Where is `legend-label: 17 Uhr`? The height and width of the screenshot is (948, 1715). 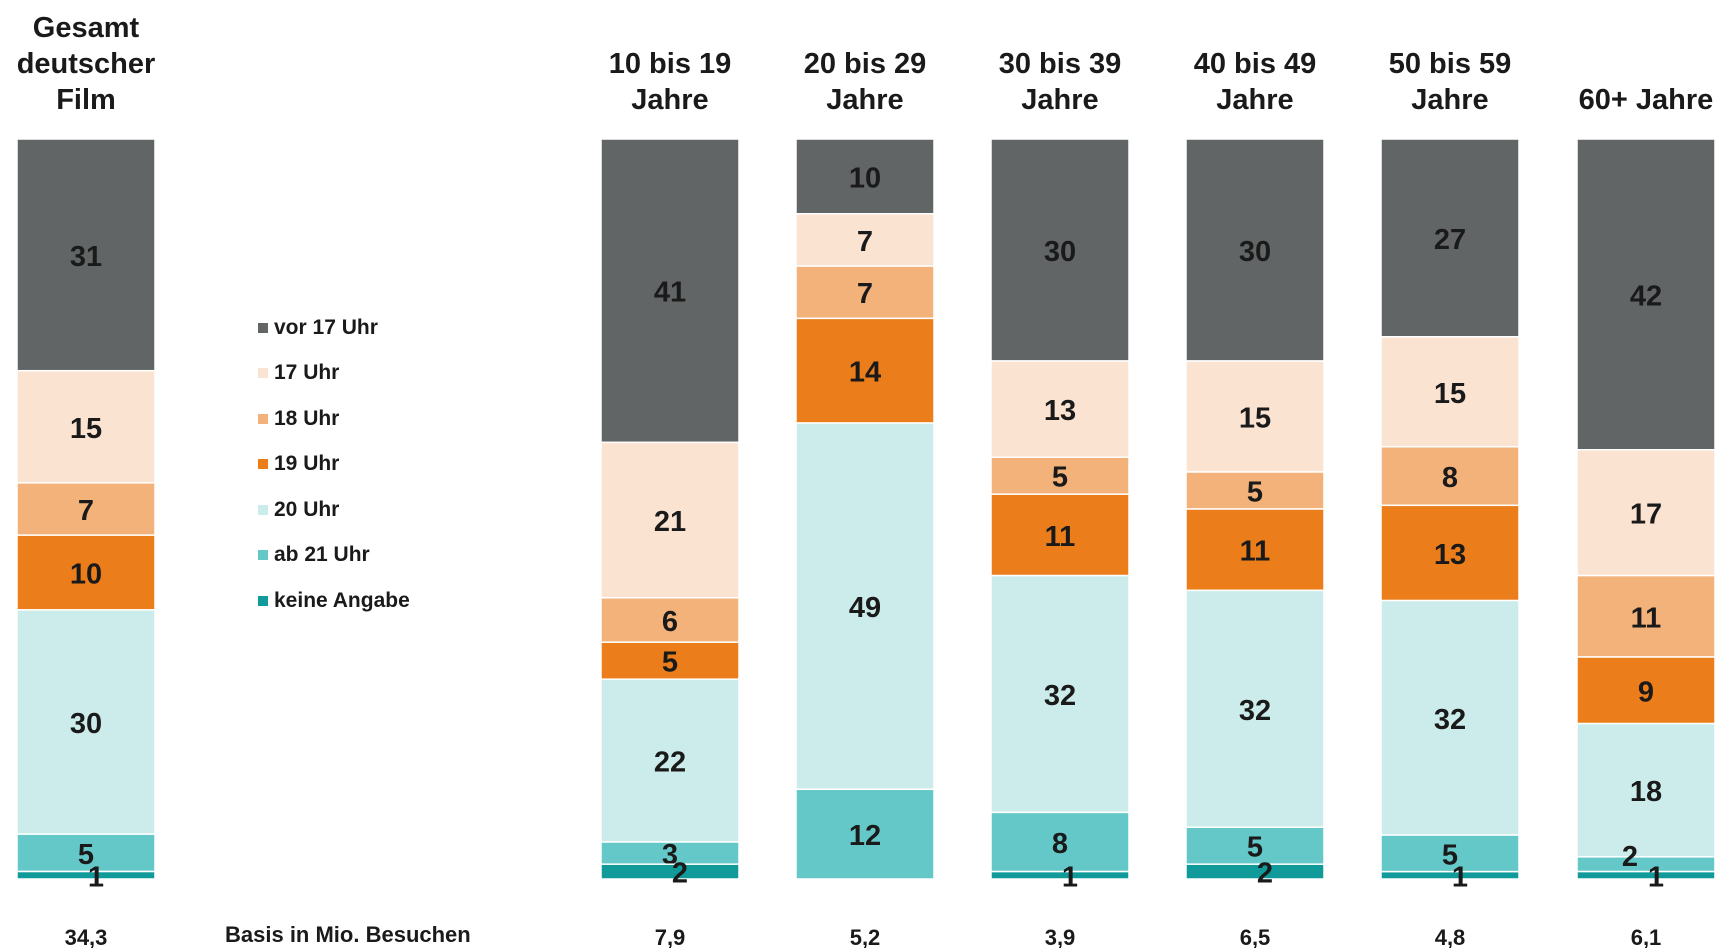
legend-label: 17 Uhr is located at coordinates (307, 373).